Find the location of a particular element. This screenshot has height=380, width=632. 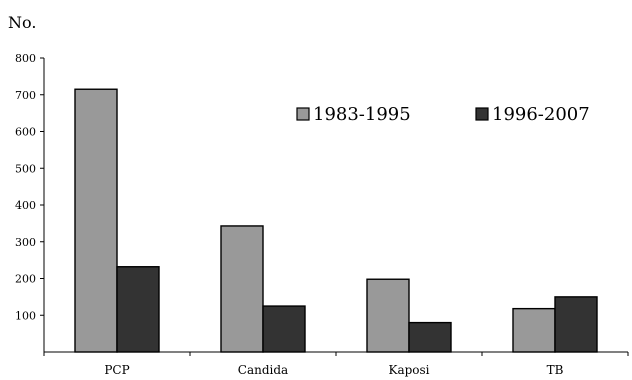

x-tick-label: TB is located at coordinates (555, 370).